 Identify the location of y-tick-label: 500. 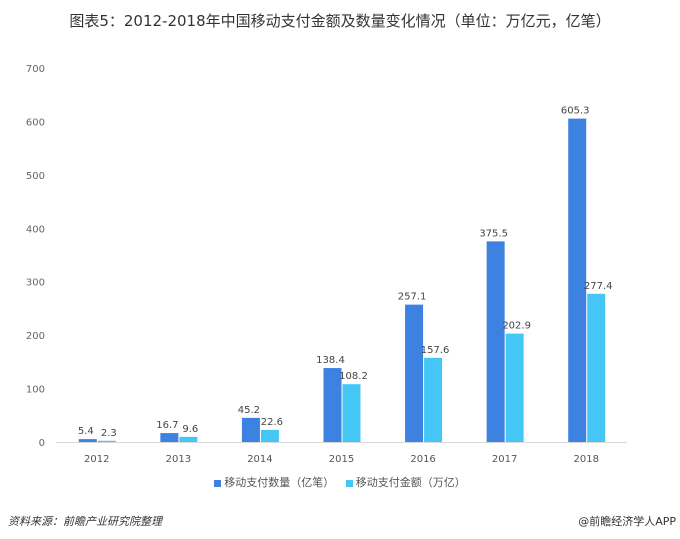
(35, 176).